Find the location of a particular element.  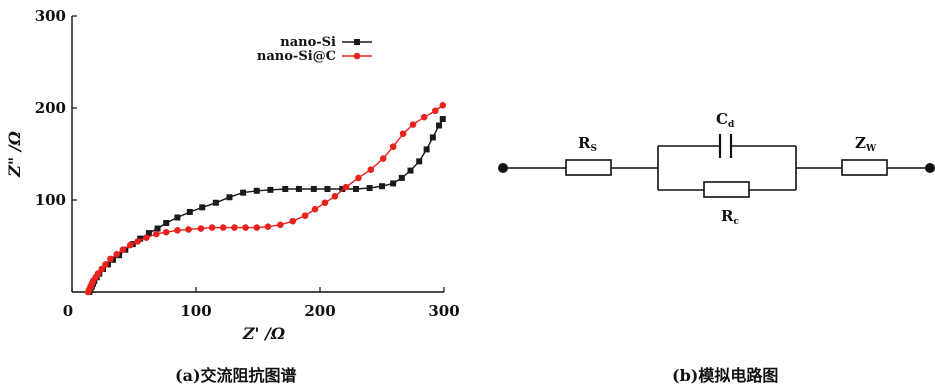

x-tick-label: 300 is located at coordinates (443, 311).